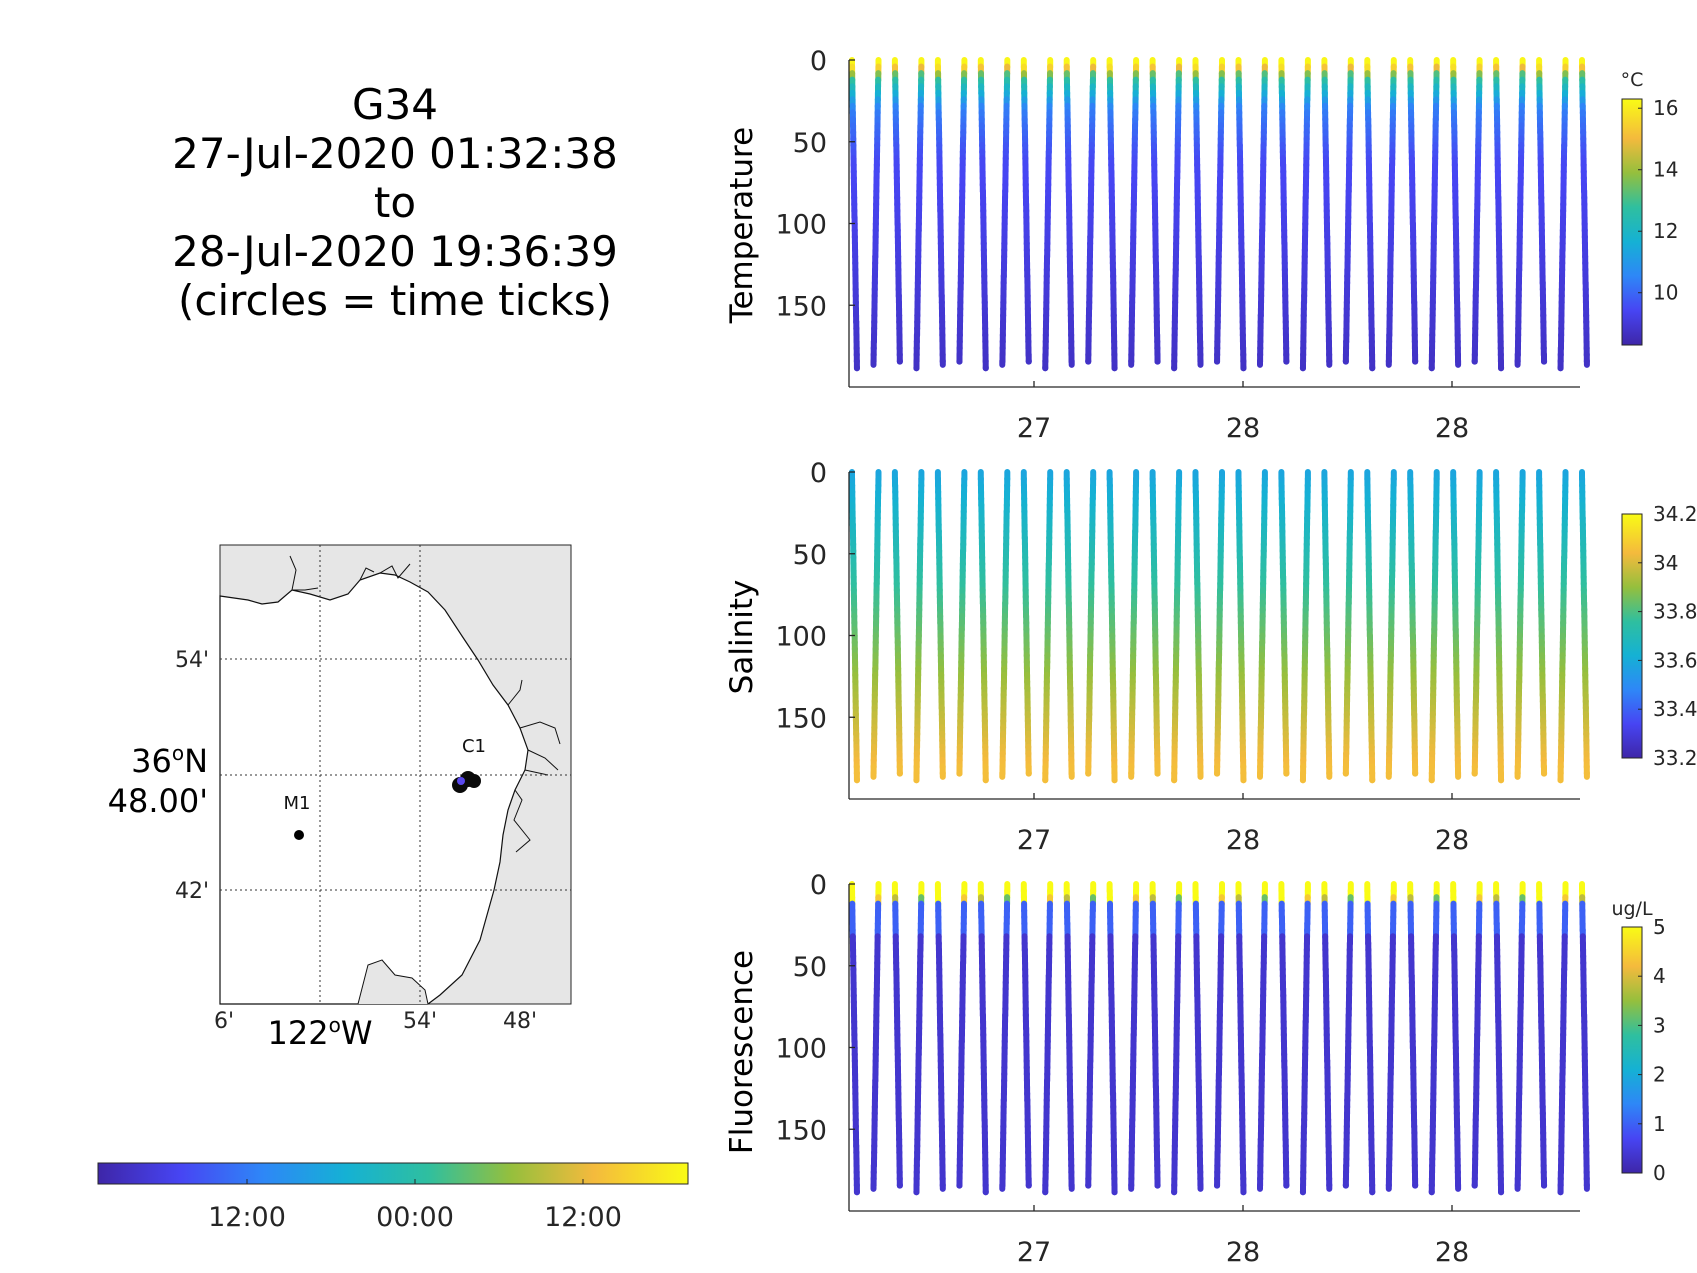 This screenshot has width=1697, height=1273. I want to click on temperature-profiles, so click(1219, 214).